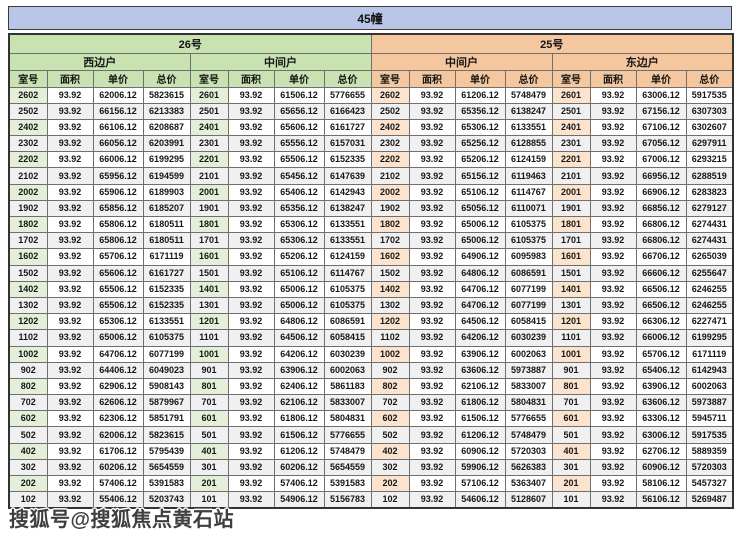  I want to click on room-cell: 2602, so click(28, 95).